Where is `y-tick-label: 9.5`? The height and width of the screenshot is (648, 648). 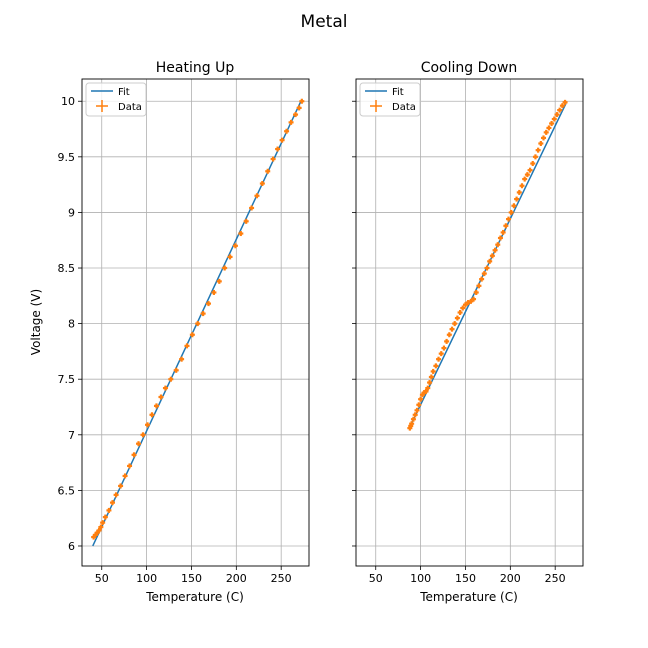 y-tick-label: 9.5 is located at coordinates (67, 157).